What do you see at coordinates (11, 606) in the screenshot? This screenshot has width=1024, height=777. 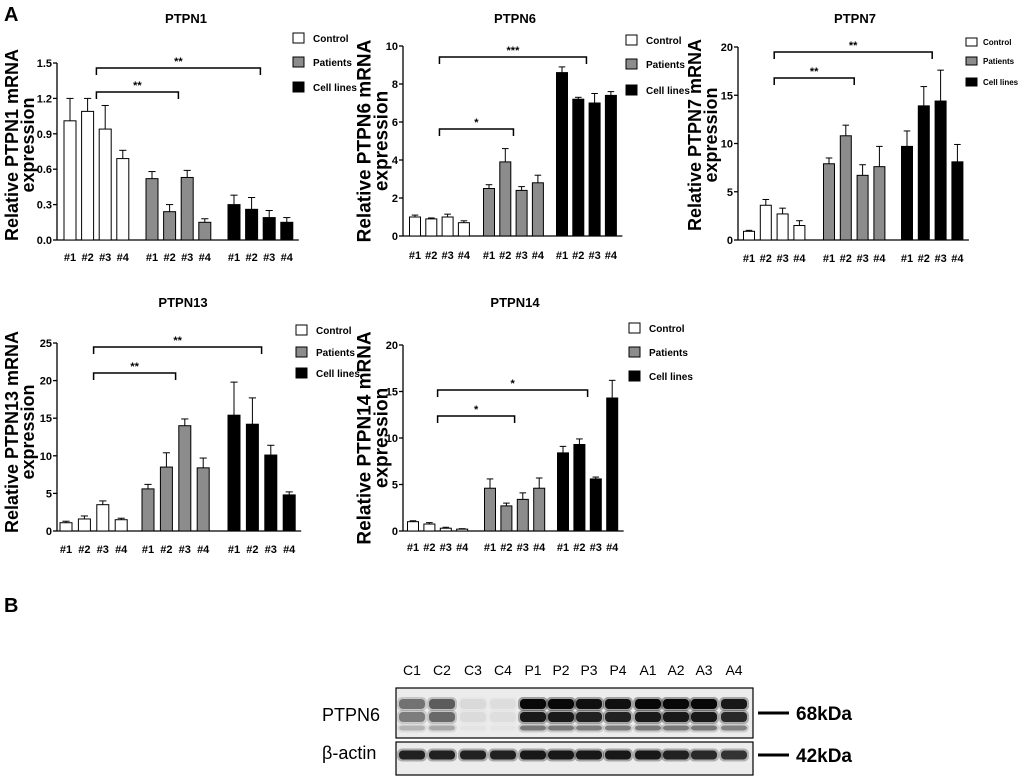 I see `panel-label-b: B` at bounding box center [11, 606].